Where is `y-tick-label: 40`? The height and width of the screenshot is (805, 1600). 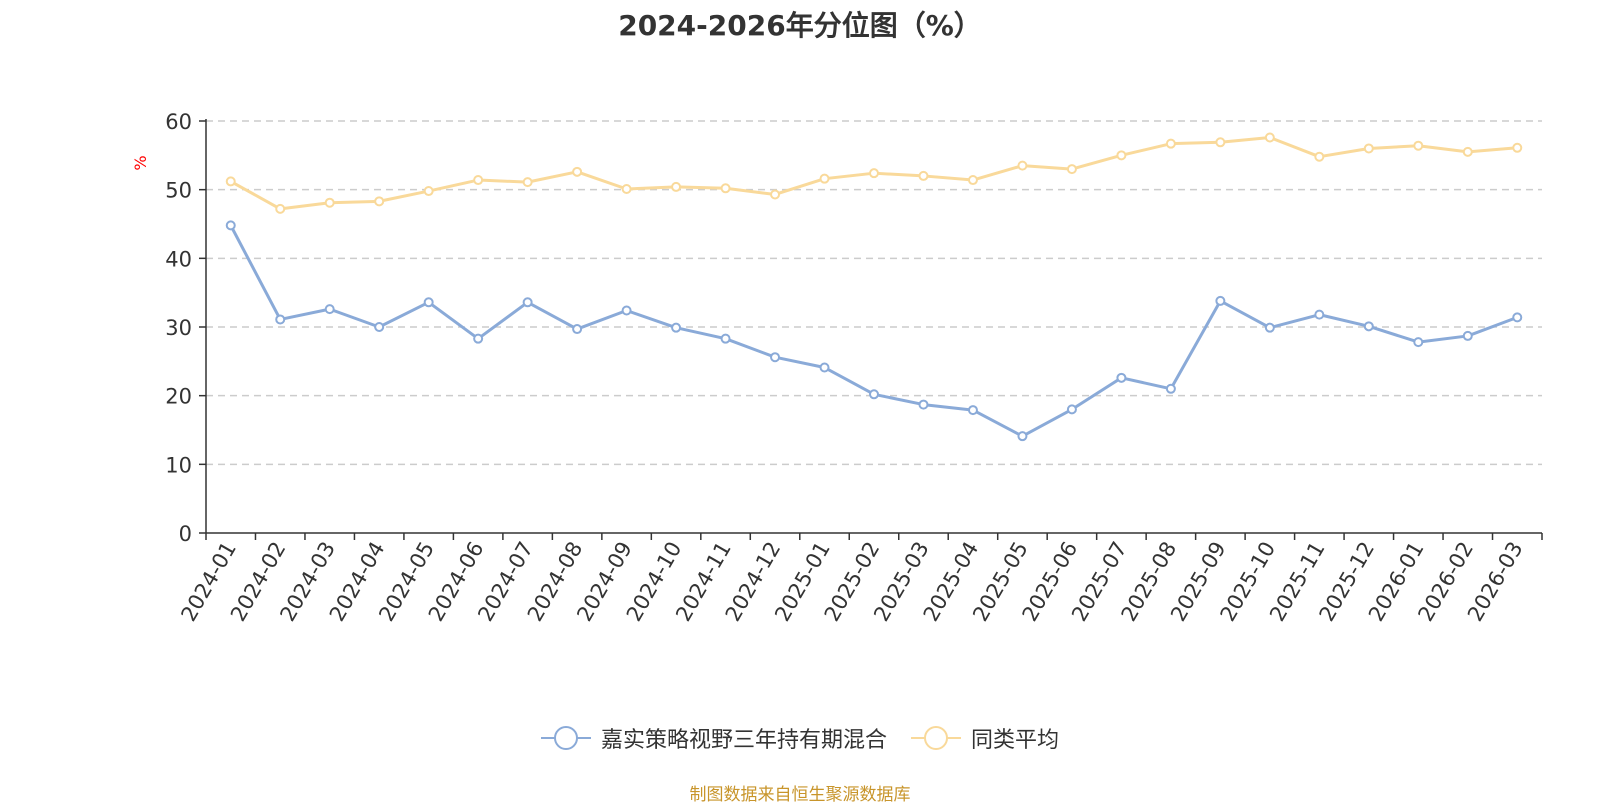
y-tick-label: 40 is located at coordinates (178, 259).